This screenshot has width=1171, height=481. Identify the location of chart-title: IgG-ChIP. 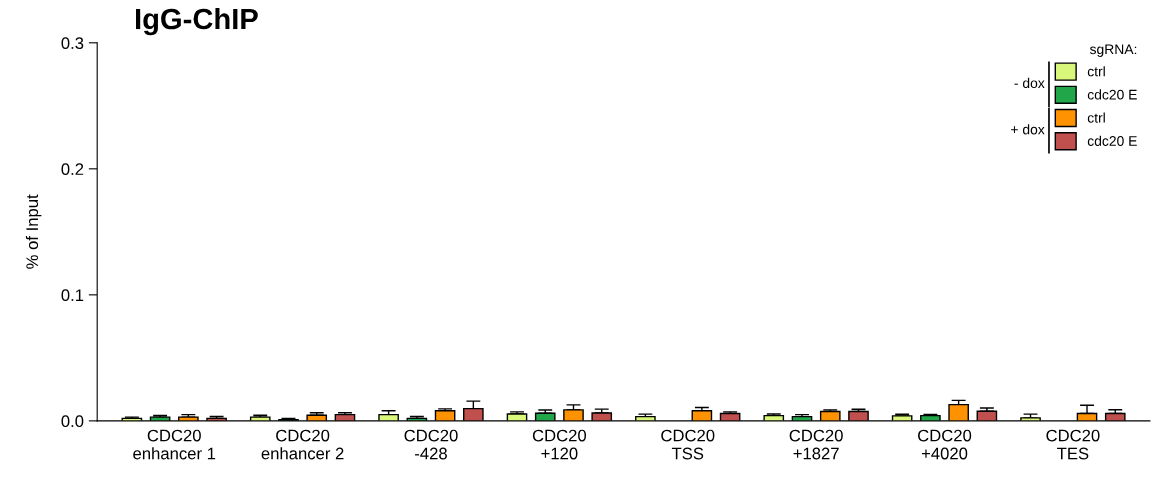
(196, 21).